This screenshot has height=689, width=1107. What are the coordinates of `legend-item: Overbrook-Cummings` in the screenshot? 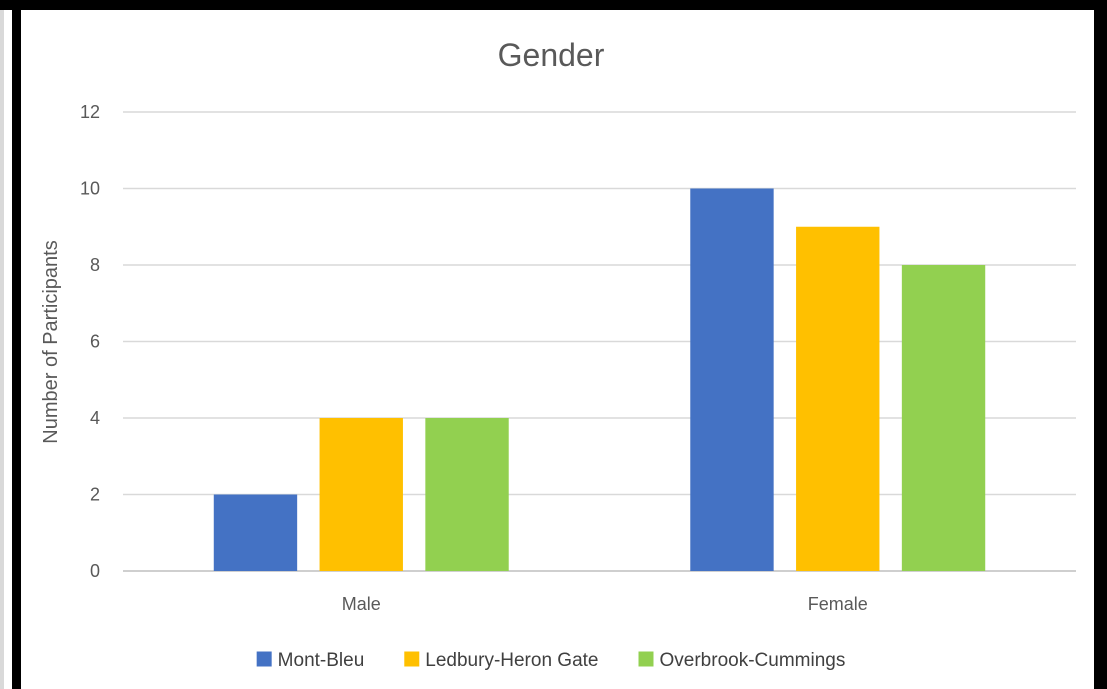 It's located at (742, 660).